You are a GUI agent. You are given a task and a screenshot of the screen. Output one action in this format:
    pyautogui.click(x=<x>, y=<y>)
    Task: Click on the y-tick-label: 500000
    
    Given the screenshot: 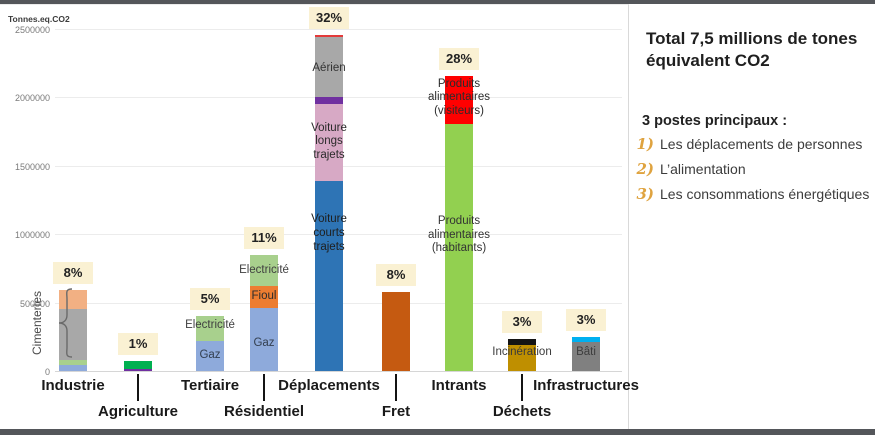 What is the action you would take?
    pyautogui.click(x=34, y=303)
    